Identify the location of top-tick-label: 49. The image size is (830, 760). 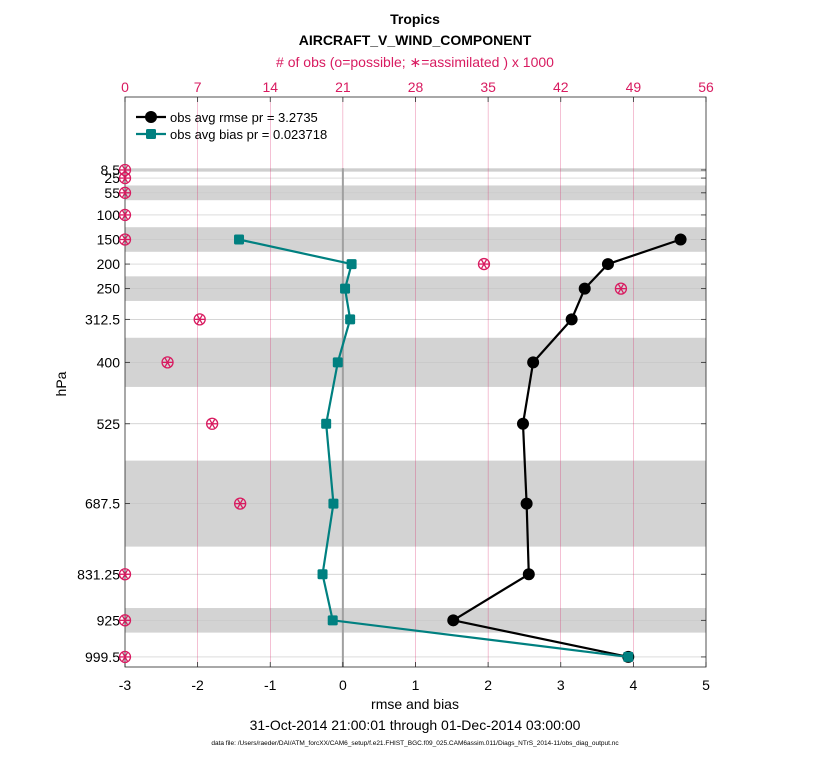
(634, 87).